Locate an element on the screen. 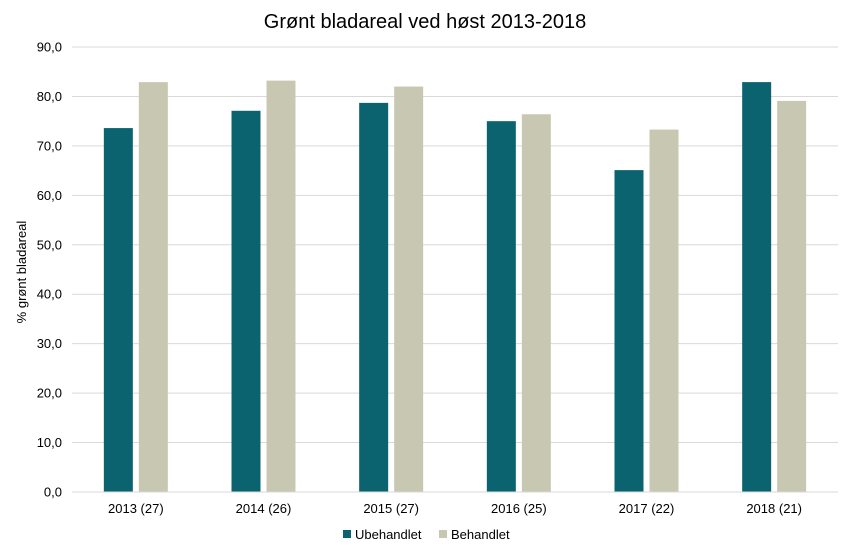 The image size is (850, 553). legend-swatch-ubehandlet is located at coordinates (347, 534).